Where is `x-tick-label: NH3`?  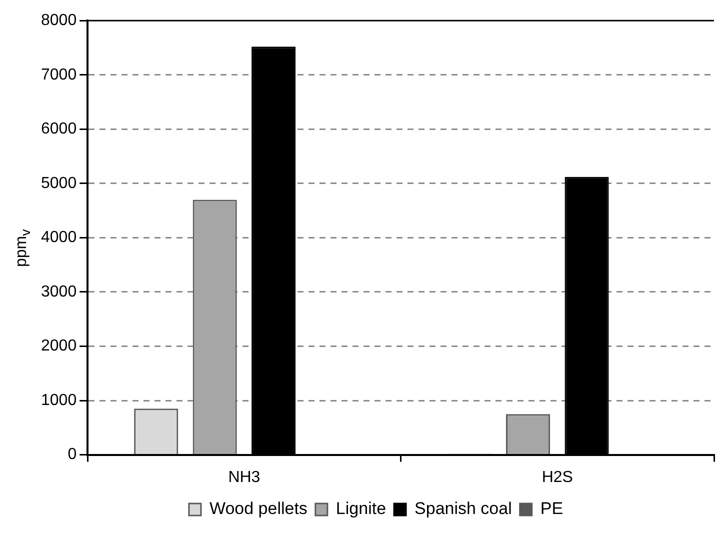 x-tick-label: NH3 is located at coordinates (244, 477).